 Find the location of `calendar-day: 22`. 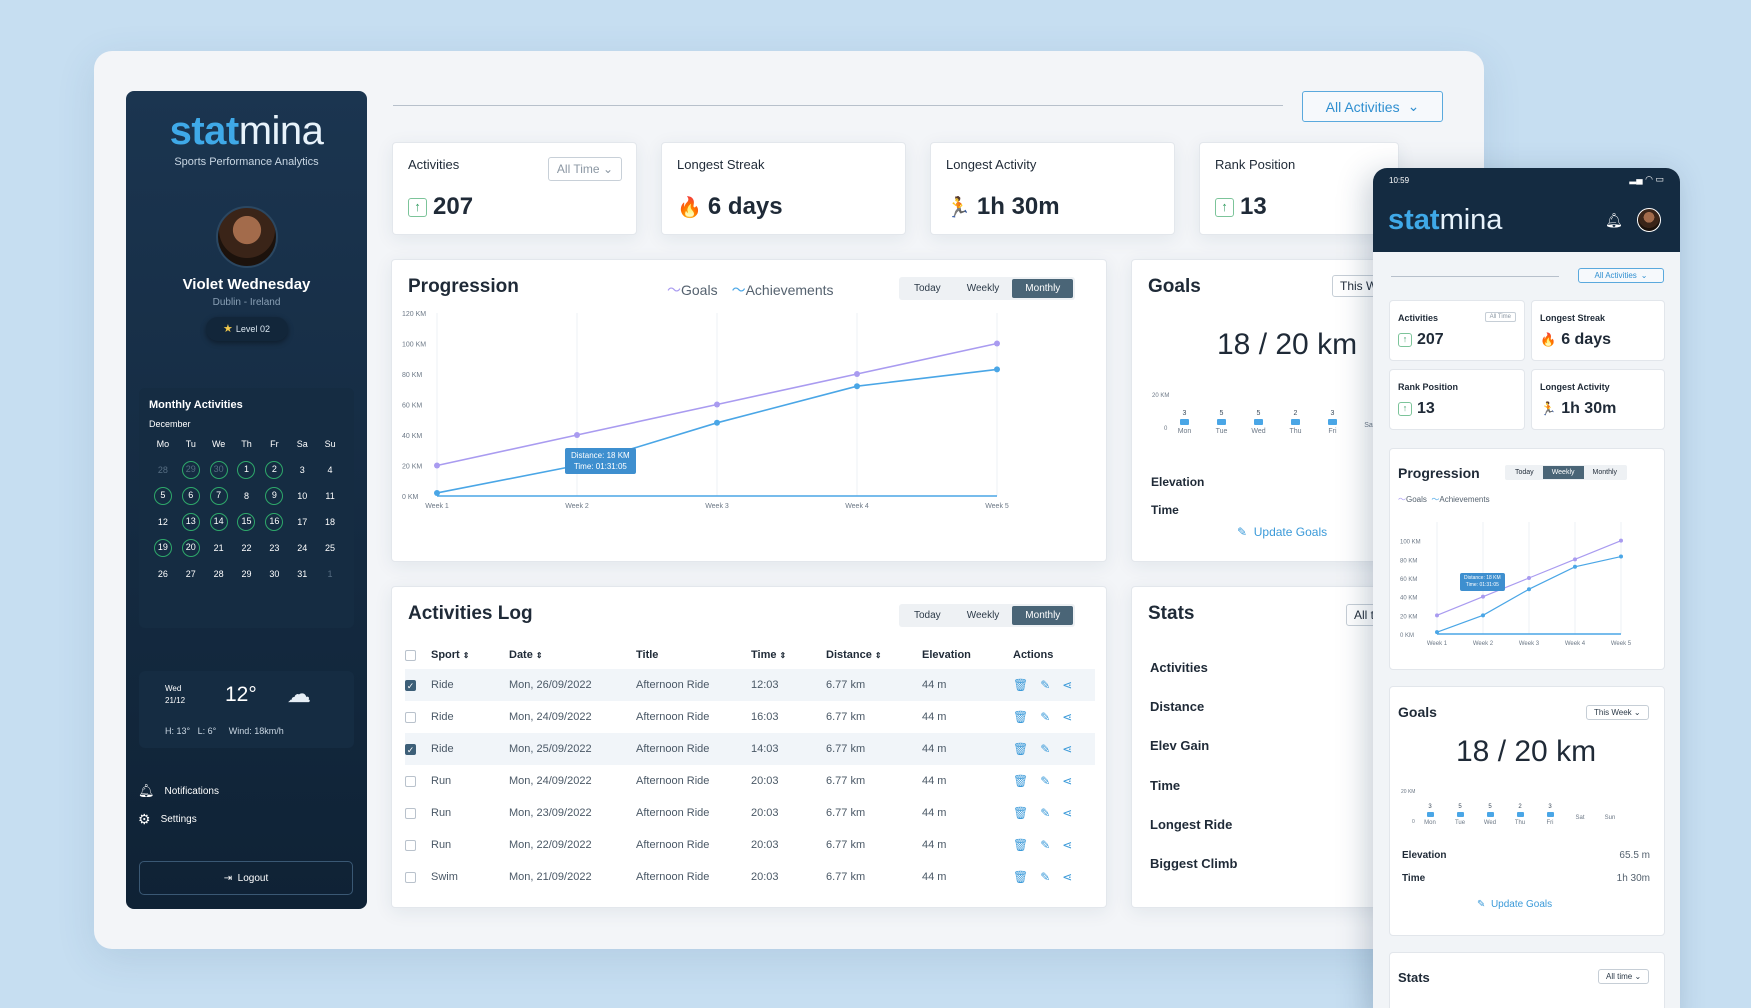

calendar-day: 22 is located at coordinates (246, 548).